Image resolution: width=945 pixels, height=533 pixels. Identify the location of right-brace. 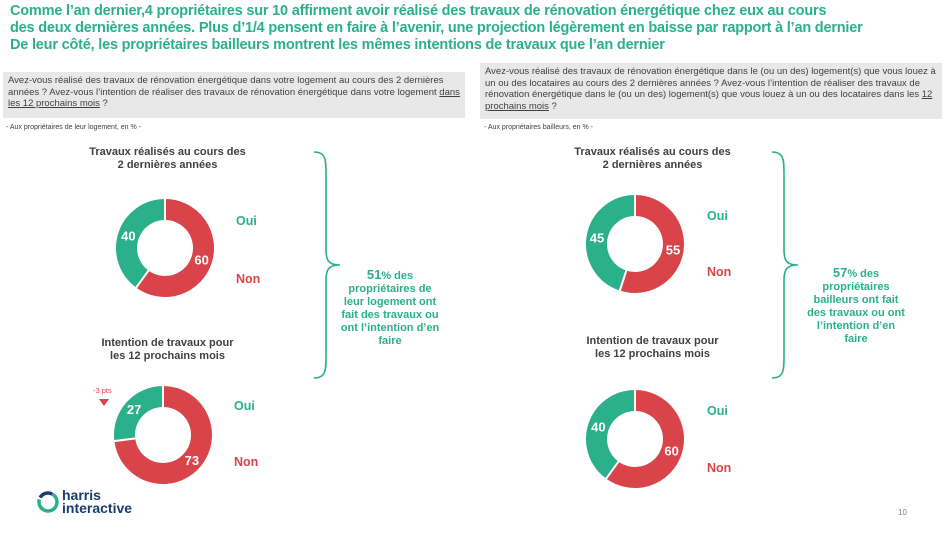
(785, 265).